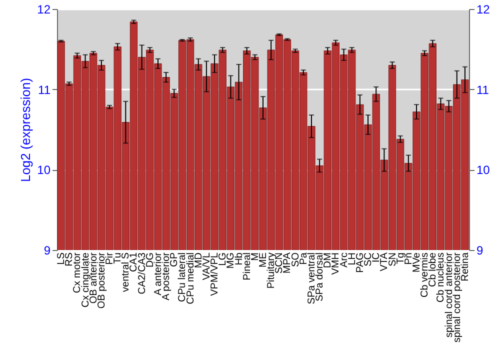 The width and height of the screenshot is (500, 350). Describe the element at coordinates (44, 170) in the screenshot. I see `y-tick-label: 10` at that location.